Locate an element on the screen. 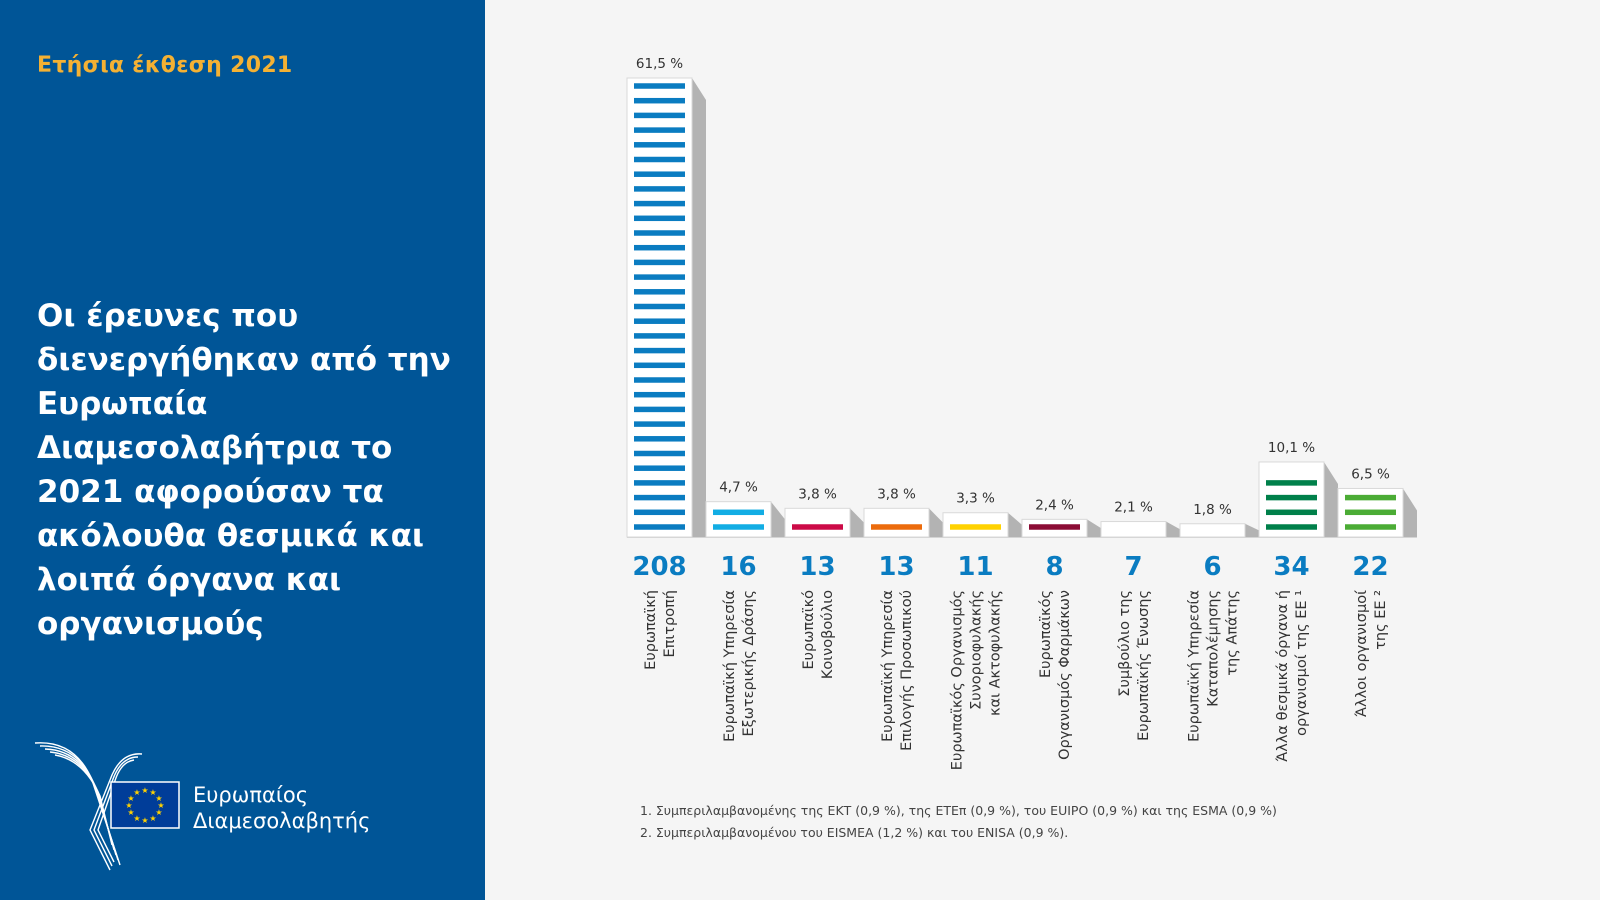 This screenshot has height=900, width=1600. category-label-line: Ευρωπαϊκός Οργανισμός is located at coordinates (958, 680).